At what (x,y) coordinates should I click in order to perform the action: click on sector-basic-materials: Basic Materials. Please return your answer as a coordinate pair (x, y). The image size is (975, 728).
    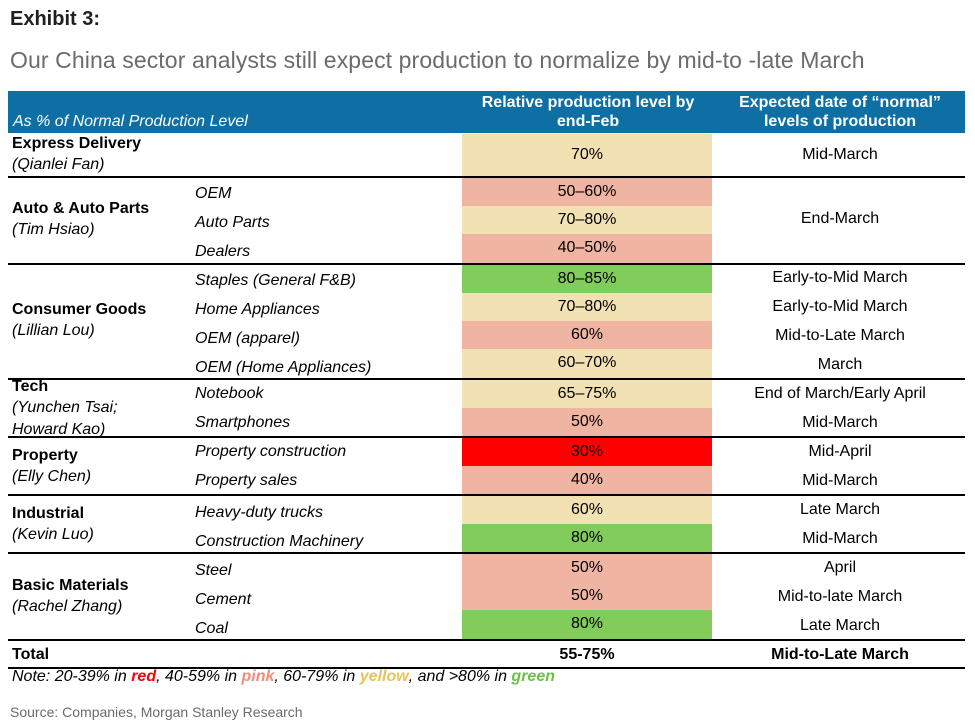
    Looking at the image, I should click on (70, 585).